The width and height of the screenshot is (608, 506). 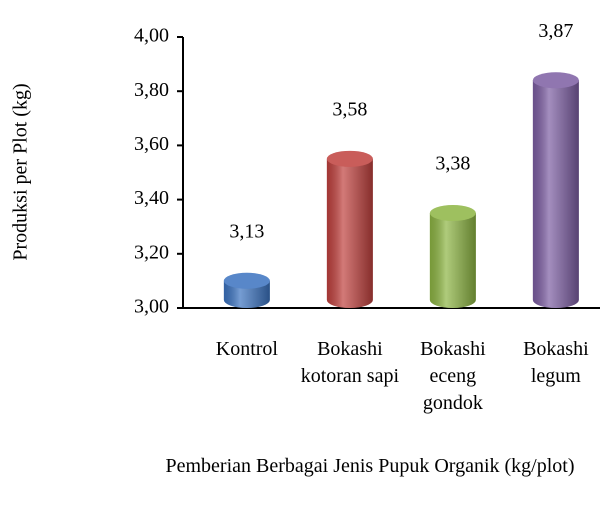 I want to click on x-tick-label: Bokashi legum, so click(x=556, y=362).